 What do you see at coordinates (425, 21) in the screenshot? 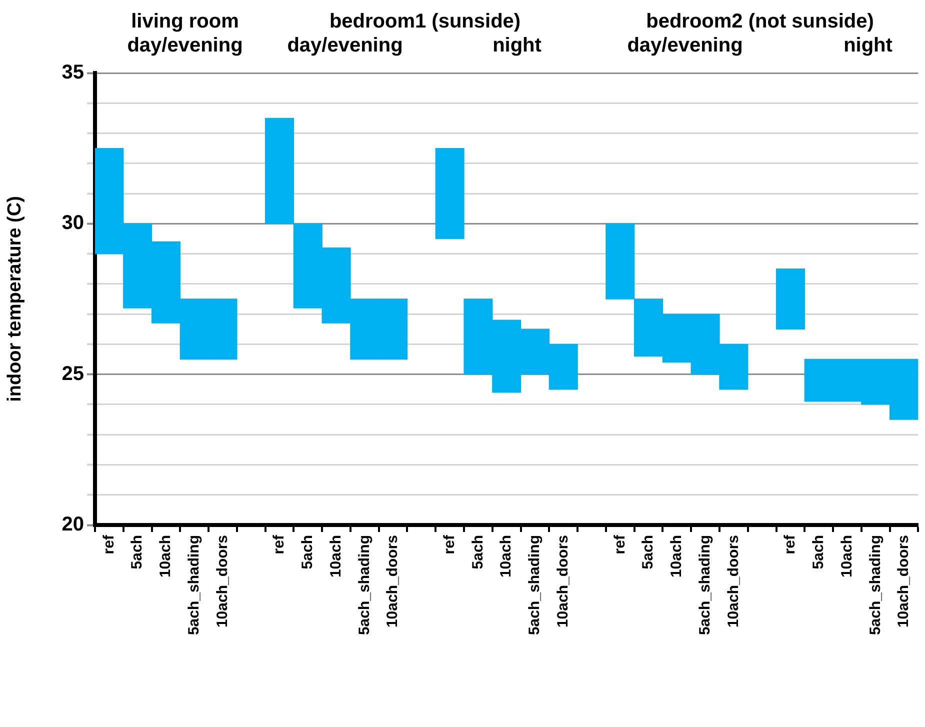
I see `text: bedroom1 (sunside)` at bounding box center [425, 21].